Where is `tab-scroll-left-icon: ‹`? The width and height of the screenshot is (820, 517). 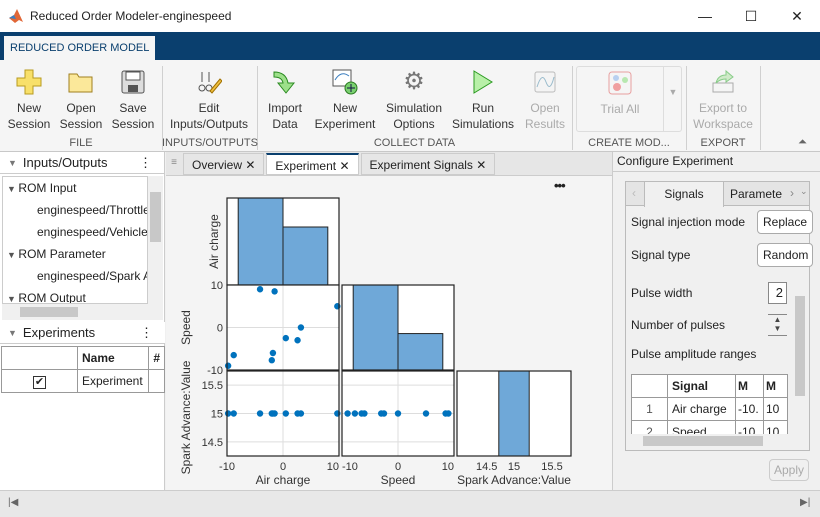
tab-scroll-left-icon: ‹ is located at coordinates (634, 193).